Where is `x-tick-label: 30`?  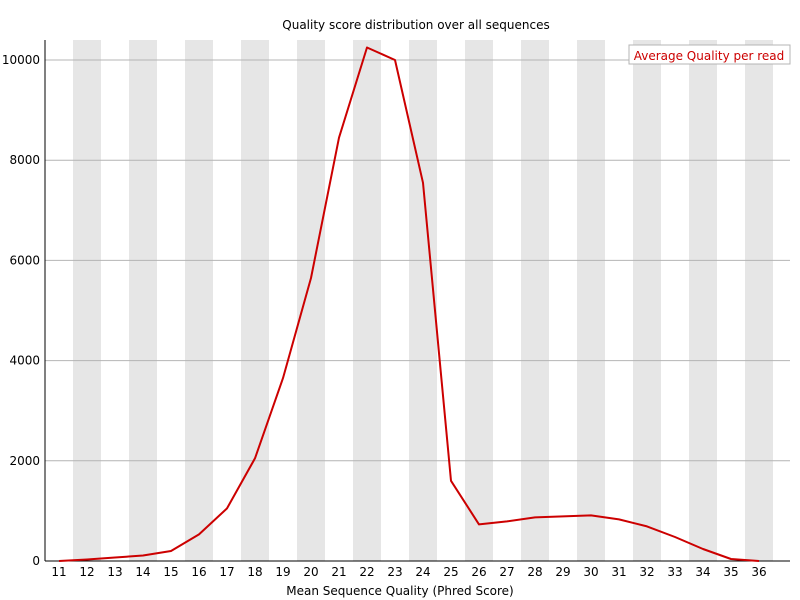 x-tick-label: 30 is located at coordinates (590, 572).